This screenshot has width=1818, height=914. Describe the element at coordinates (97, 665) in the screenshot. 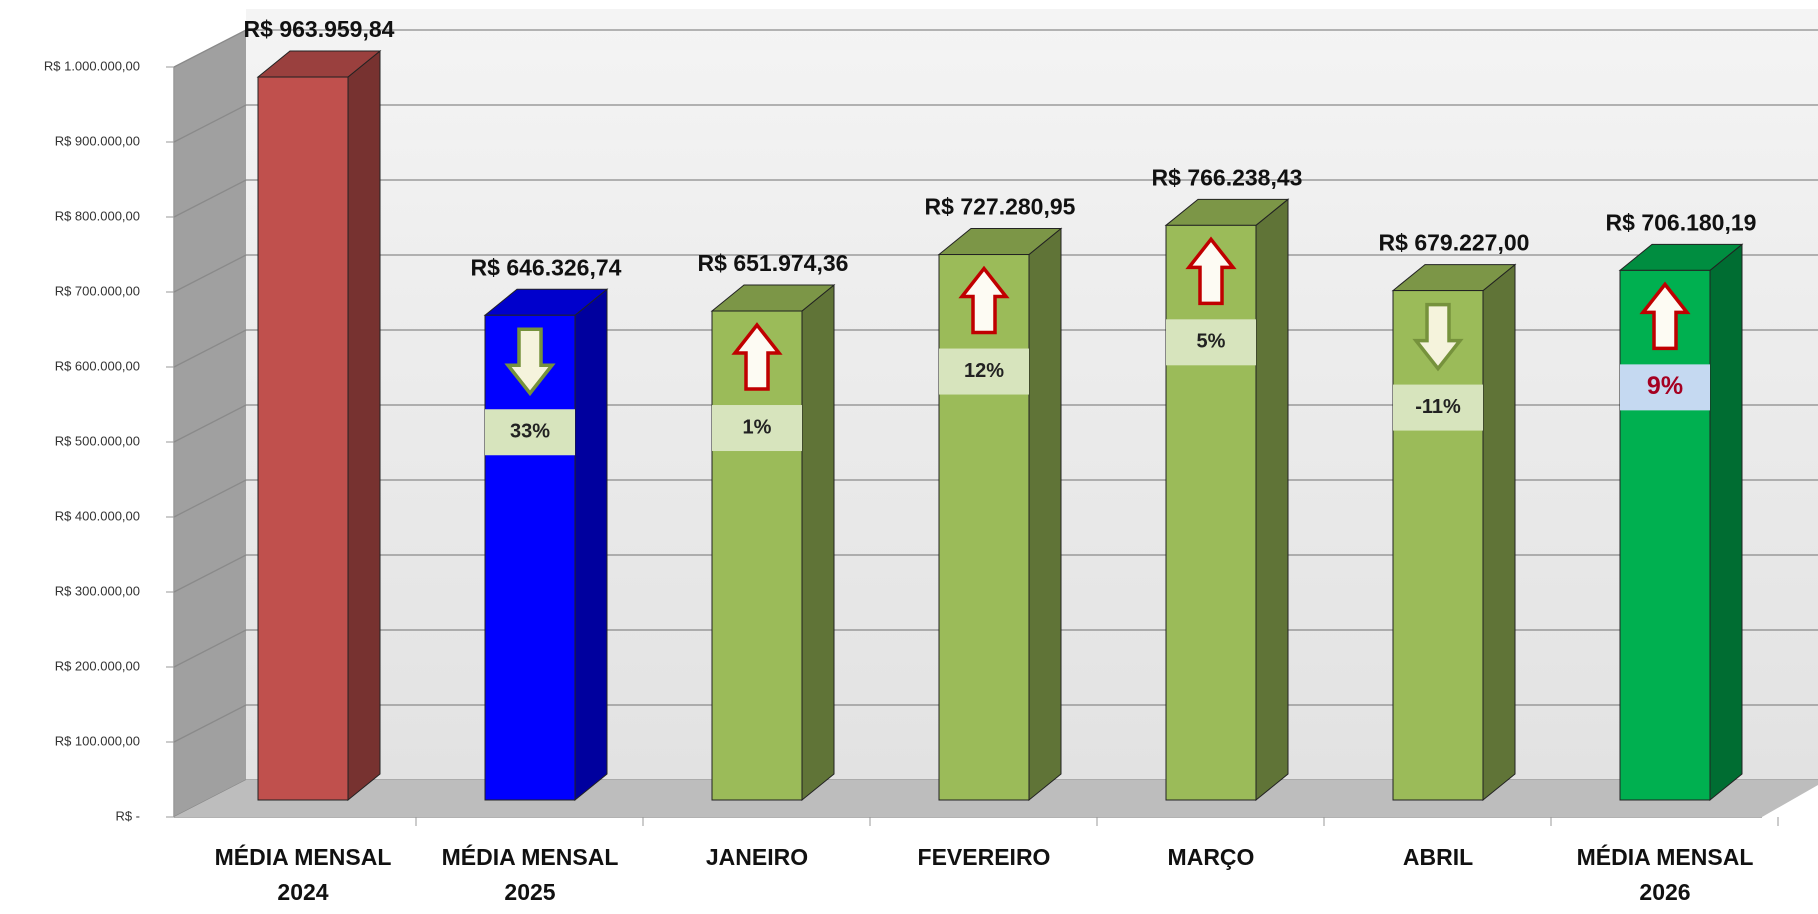

I see `y-tick-label: R$ 200.000,00` at that location.